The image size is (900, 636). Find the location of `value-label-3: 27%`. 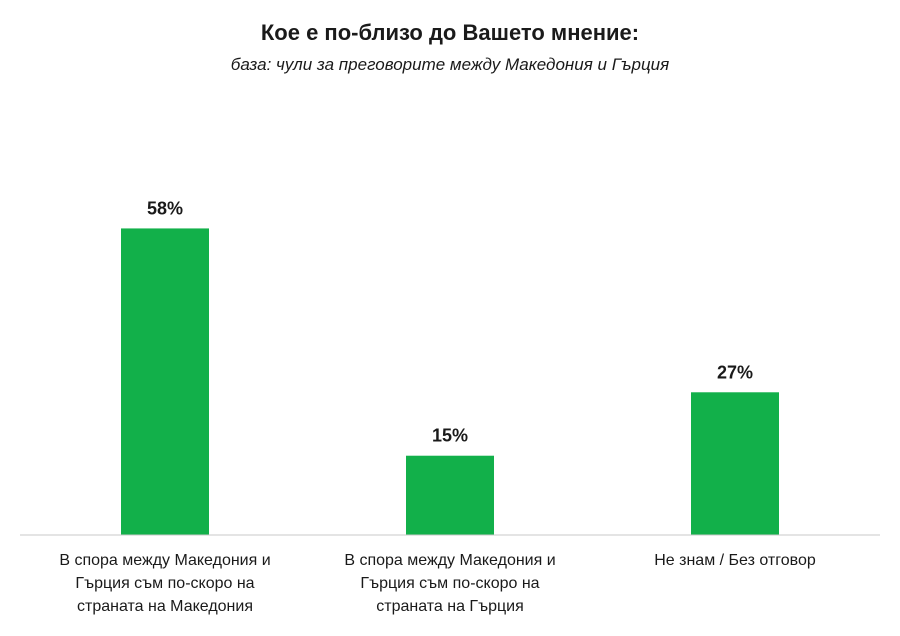

value-label-3: 27% is located at coordinates (735, 372).